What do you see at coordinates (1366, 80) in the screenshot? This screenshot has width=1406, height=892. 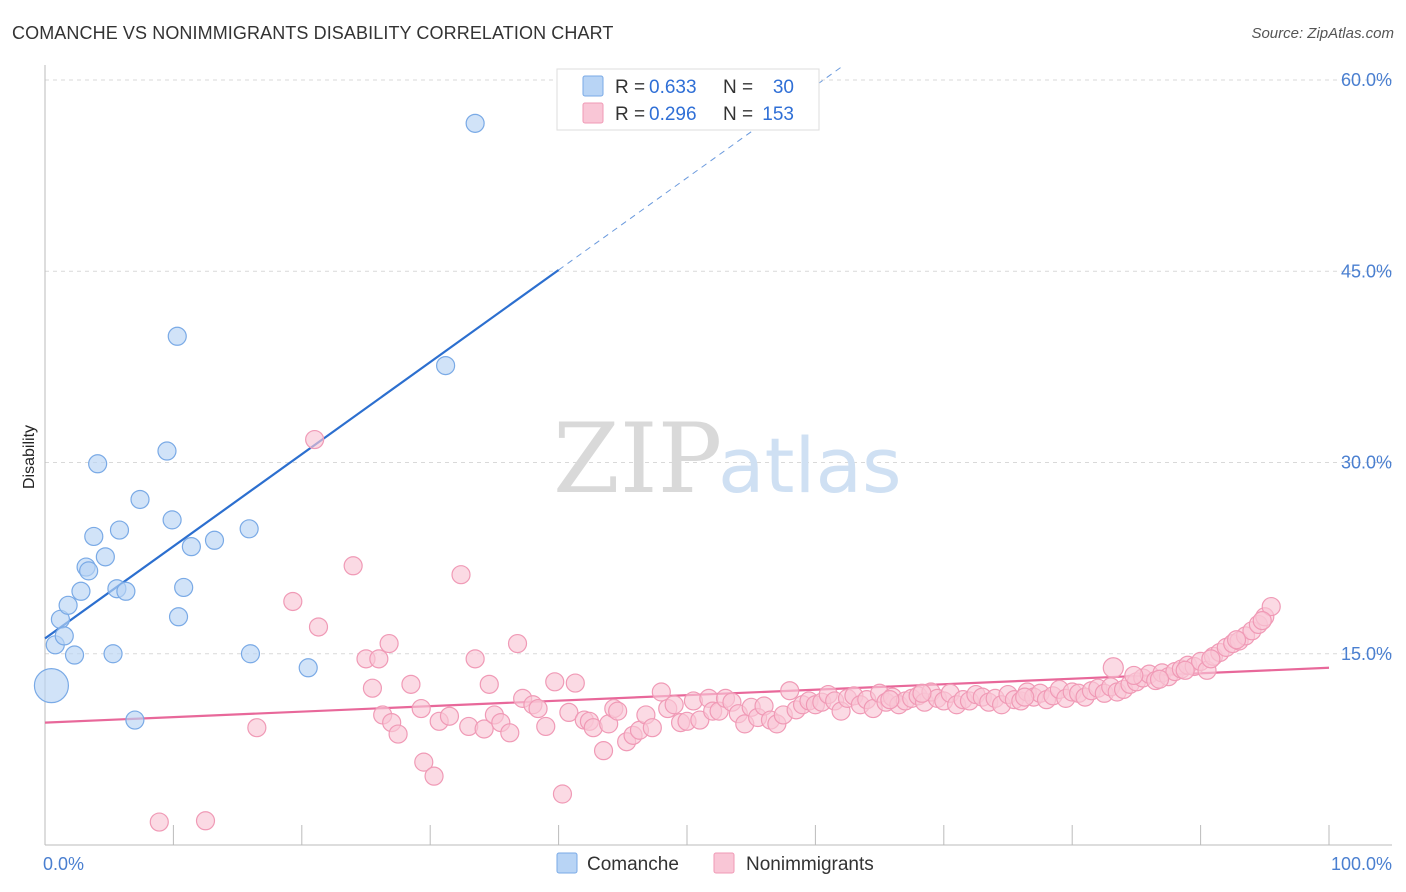 I see `y-tick-label: 60.0%` at bounding box center [1366, 80].